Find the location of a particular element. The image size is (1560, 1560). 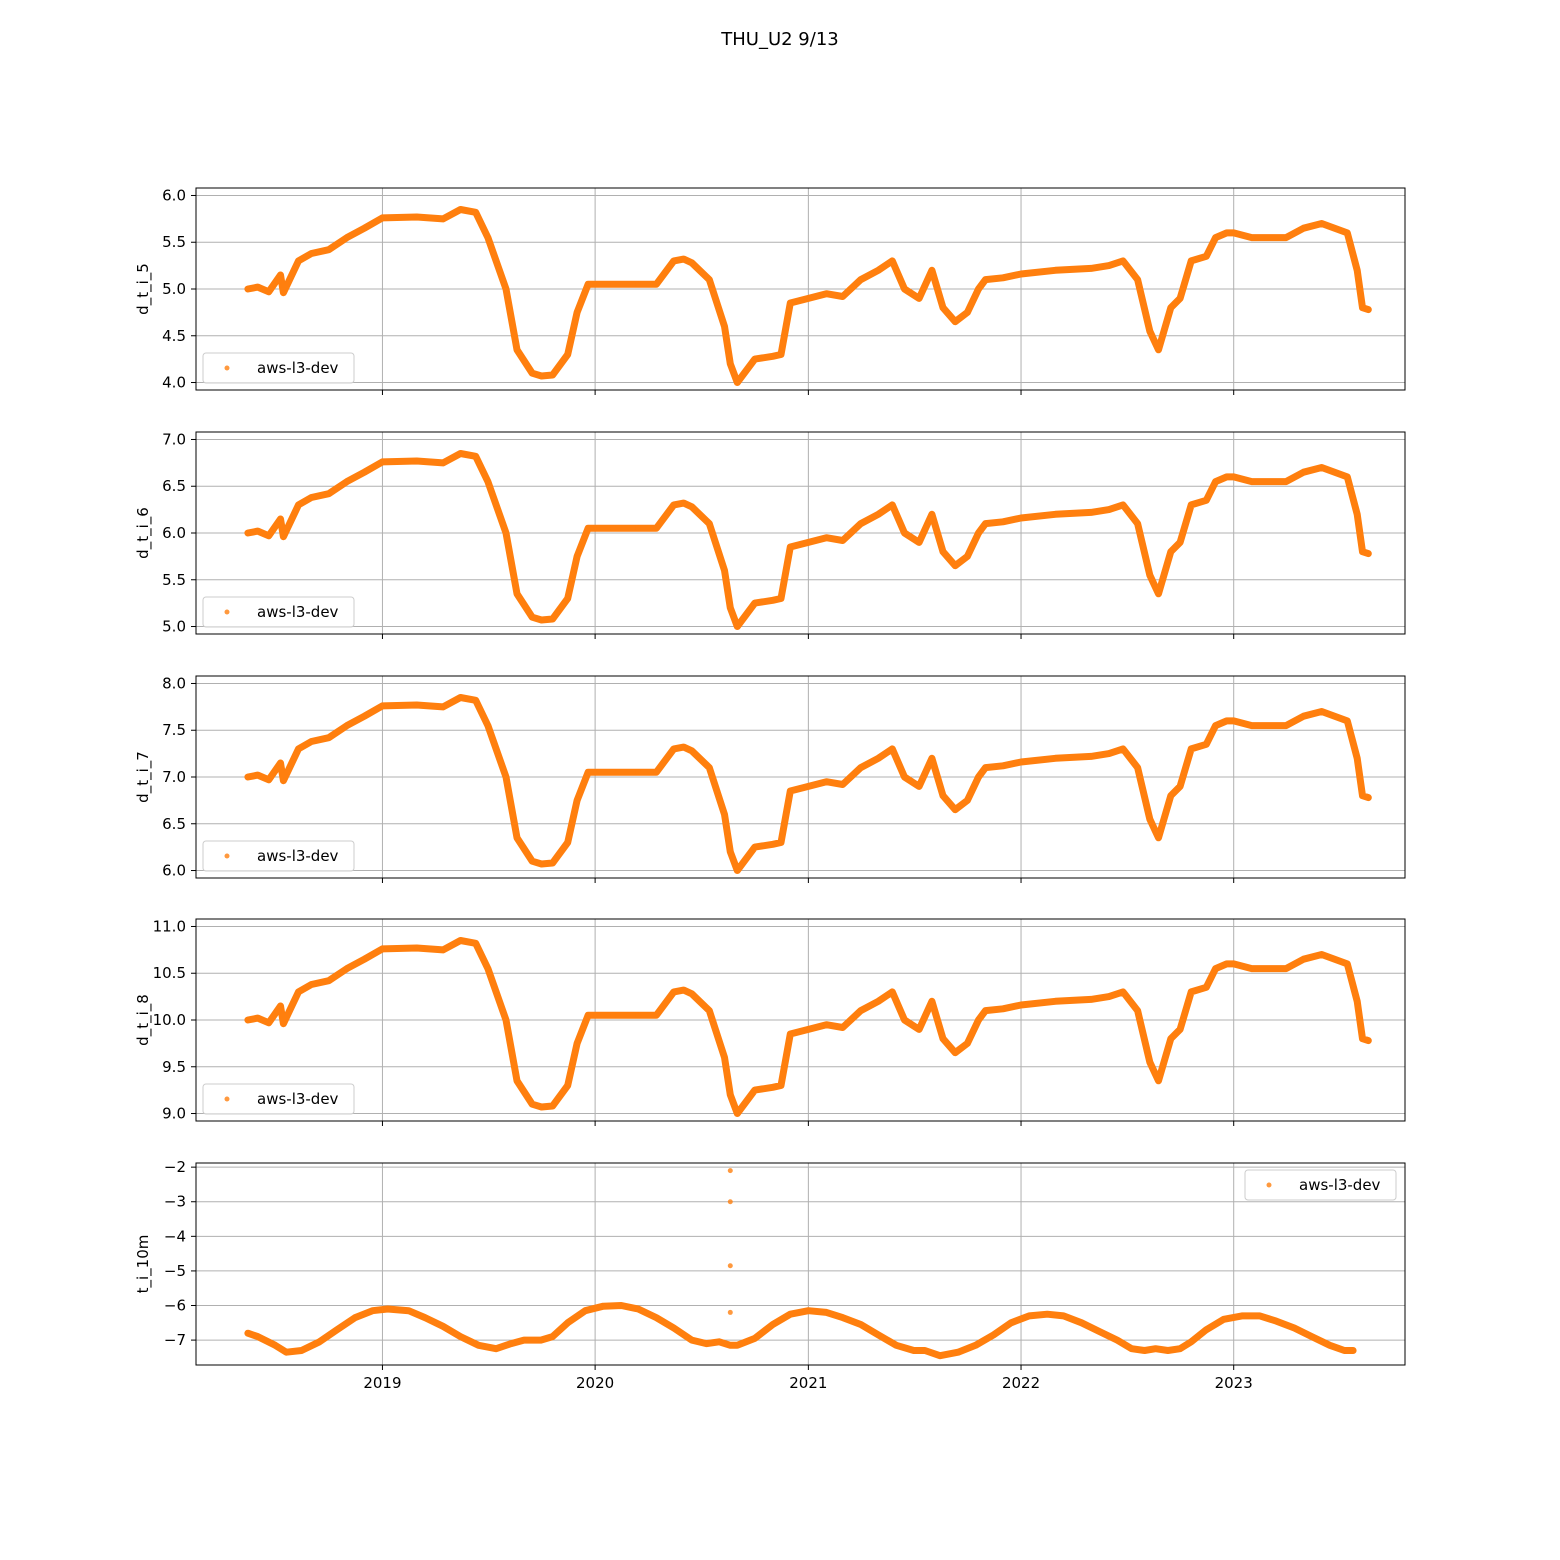

y-tick-label: 11.0 is located at coordinates (169, 926).